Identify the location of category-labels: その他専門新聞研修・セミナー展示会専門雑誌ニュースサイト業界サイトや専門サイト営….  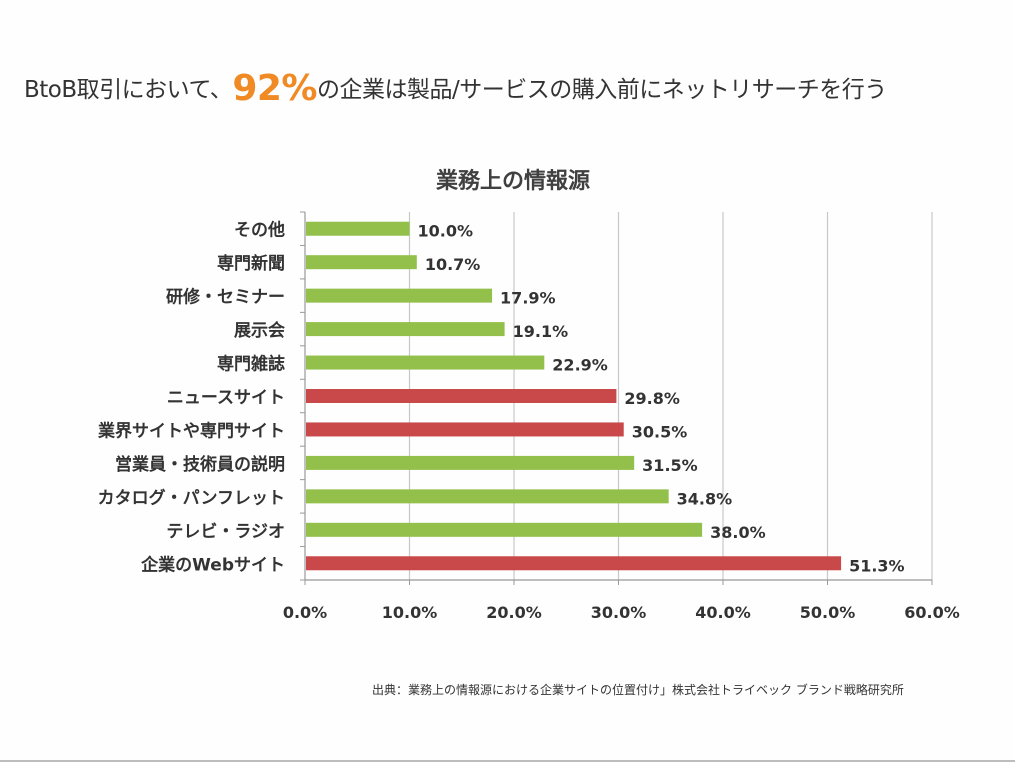
(191, 398).